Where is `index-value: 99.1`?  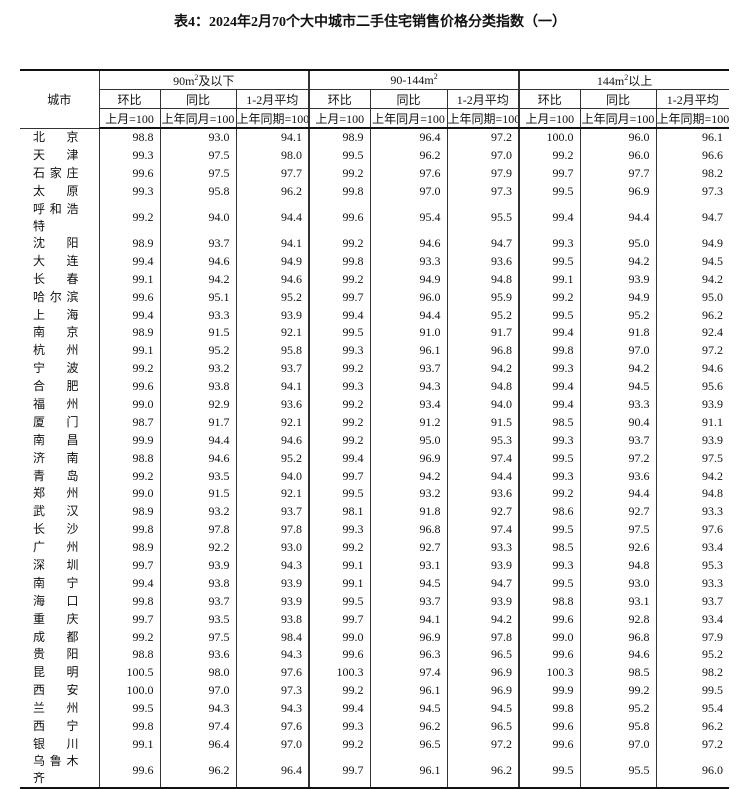
index-value: 99.1 is located at coordinates (549, 279).